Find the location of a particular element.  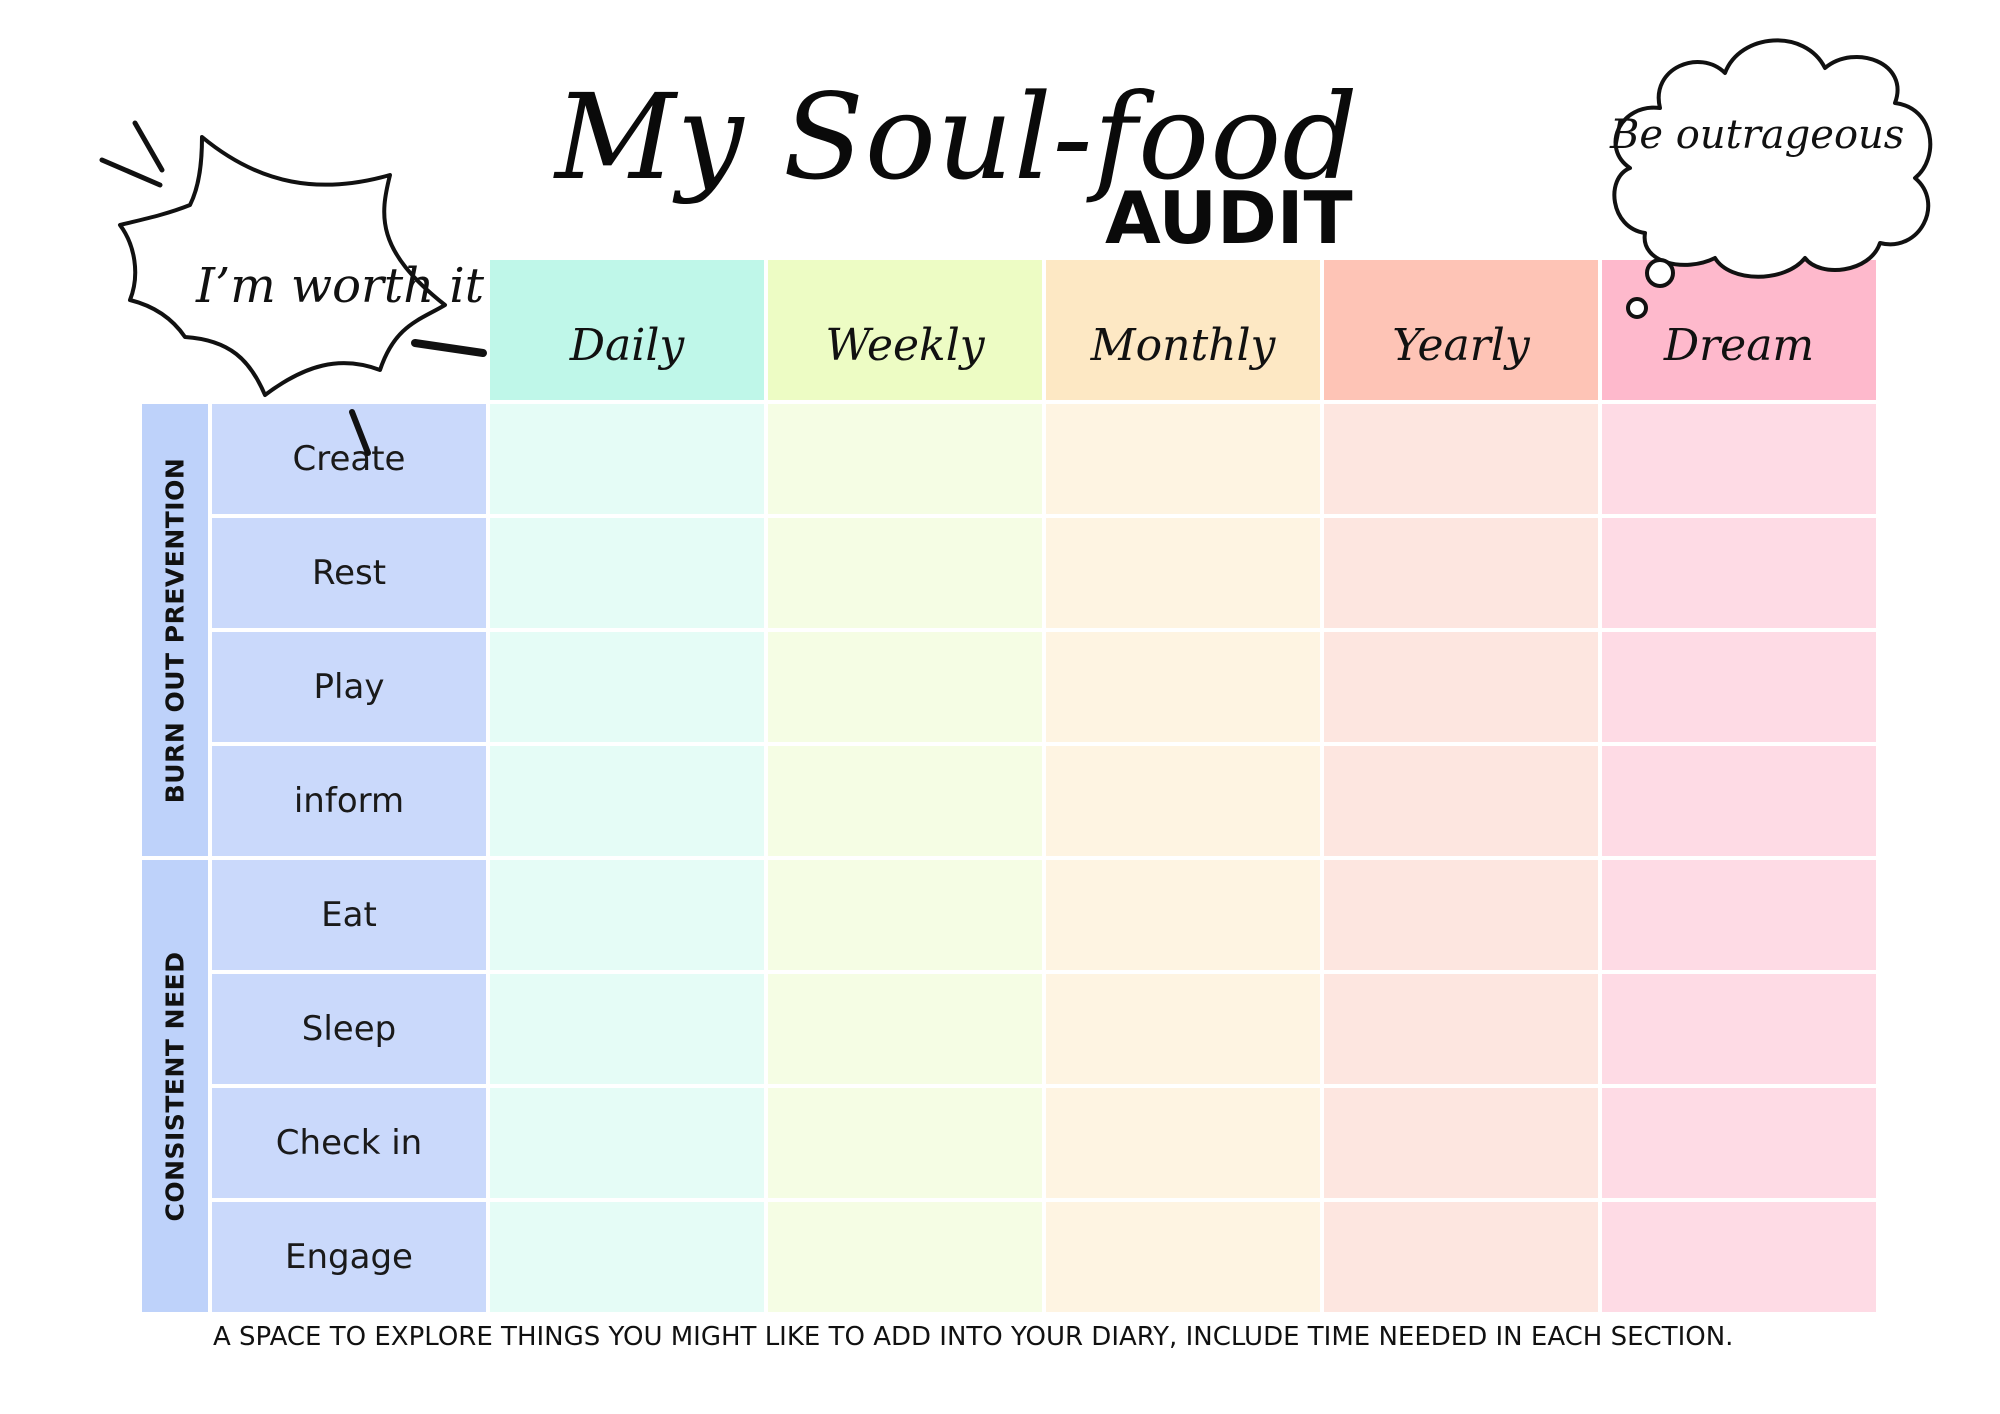

row-label-sleep: Sleep is located at coordinates (349, 1029).